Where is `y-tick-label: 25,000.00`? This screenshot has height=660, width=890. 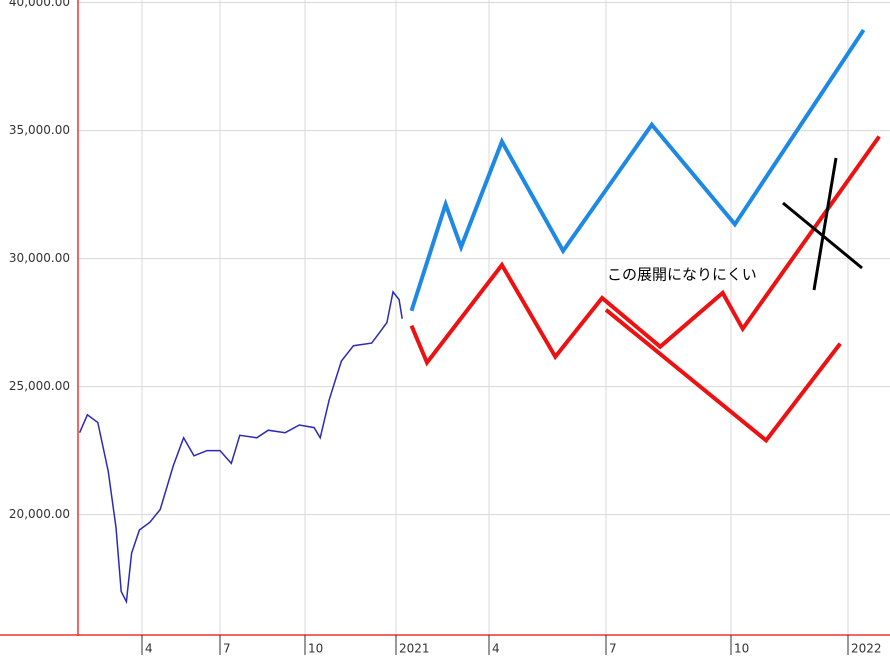 y-tick-label: 25,000.00 is located at coordinates (39, 386).